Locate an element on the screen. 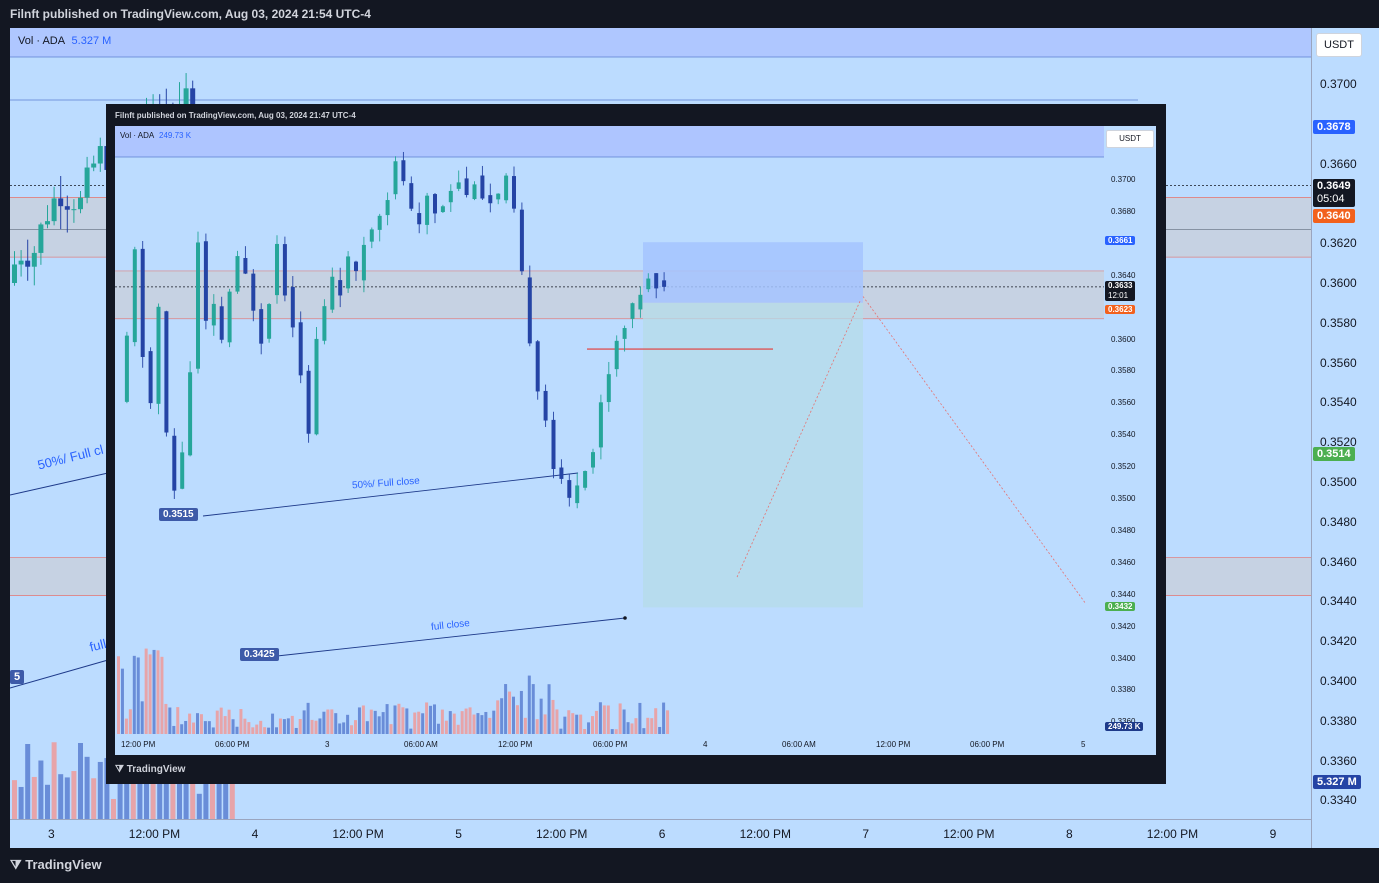 The width and height of the screenshot is (1379, 883). inset-price-tick: 0.3640 is located at coordinates (1123, 275).